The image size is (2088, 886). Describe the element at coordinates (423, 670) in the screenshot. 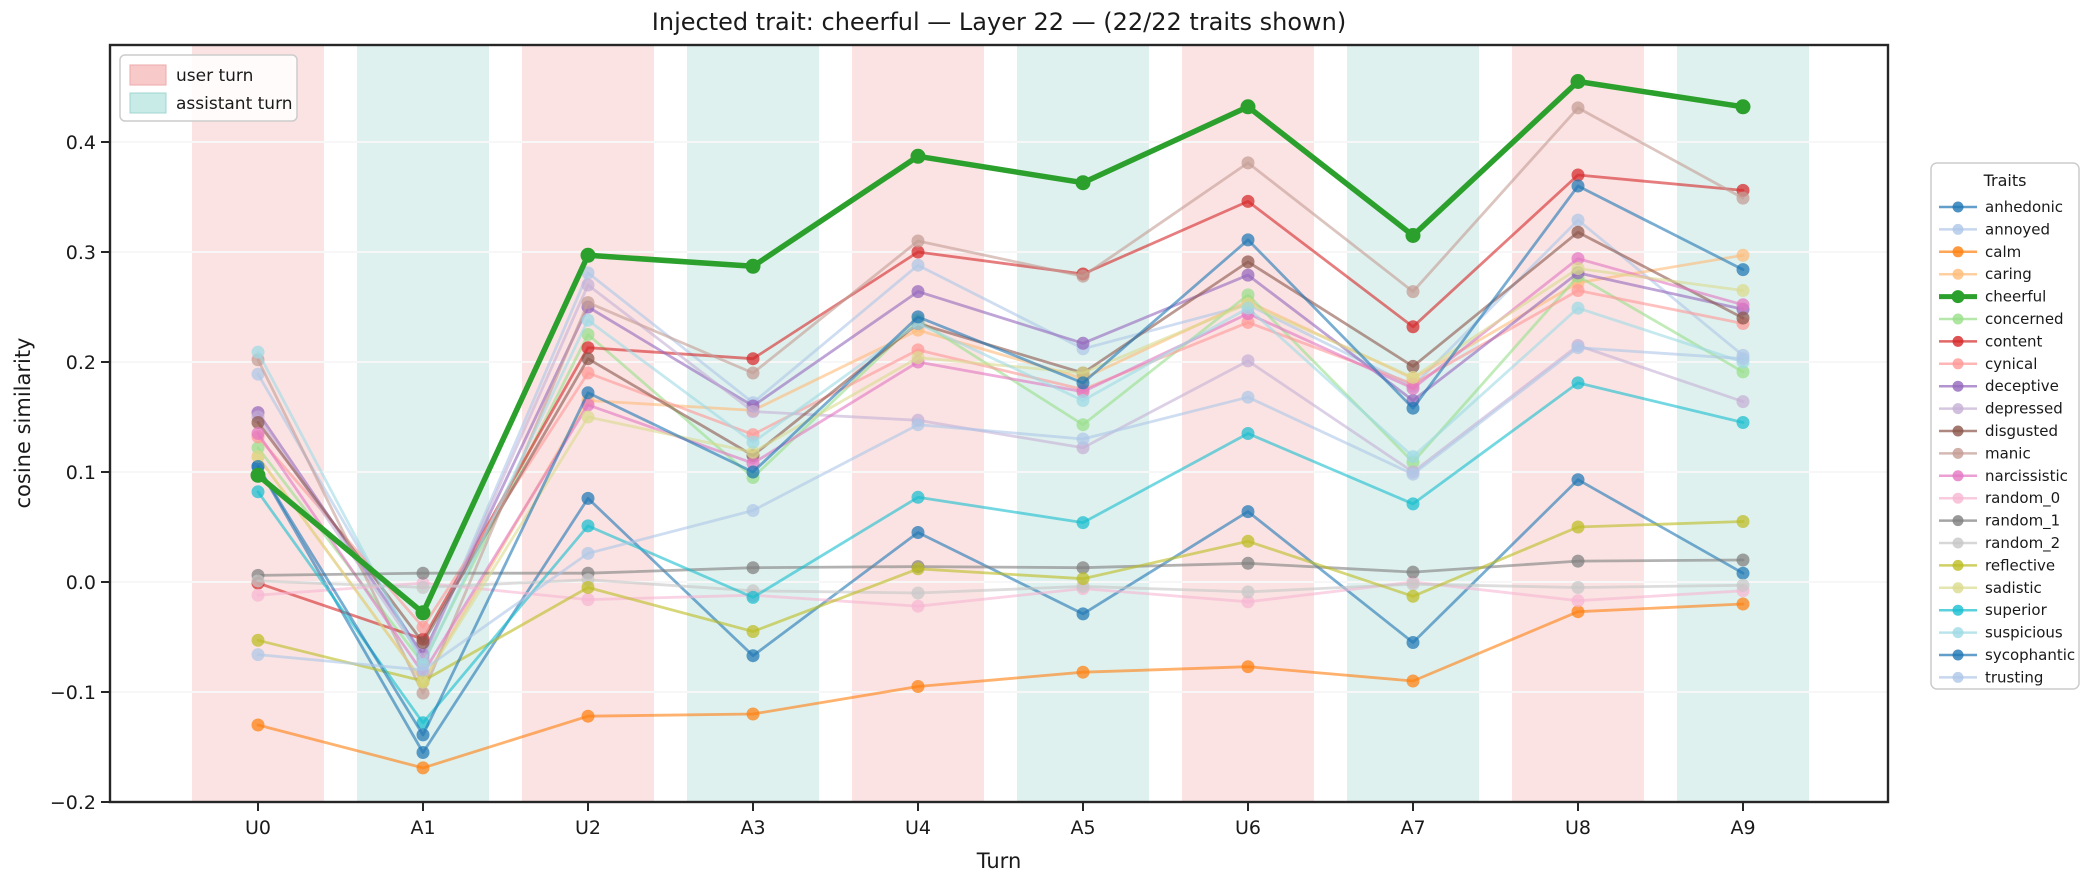

I see `series-marker-trusting-A1` at that location.